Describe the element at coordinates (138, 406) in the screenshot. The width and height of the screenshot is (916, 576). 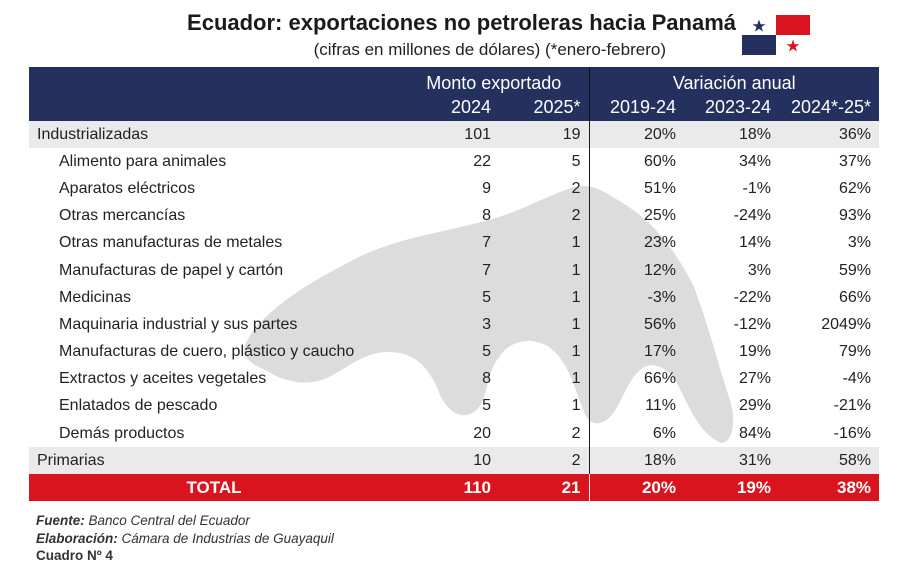
I see `row-name: Enlatados de pescado` at that location.